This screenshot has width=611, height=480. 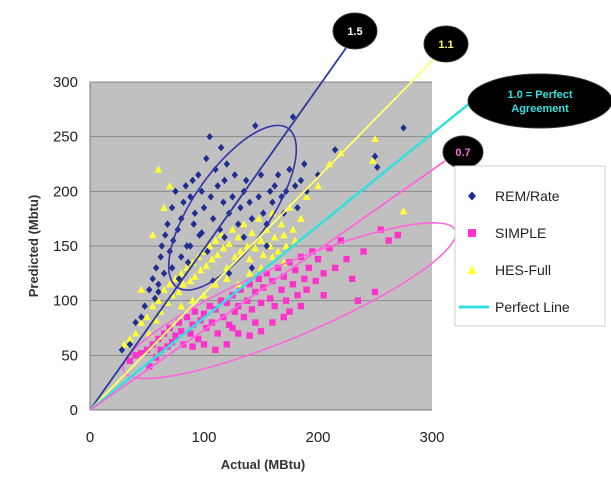 I want to click on legend-label: Perfect Line, so click(x=532, y=307).